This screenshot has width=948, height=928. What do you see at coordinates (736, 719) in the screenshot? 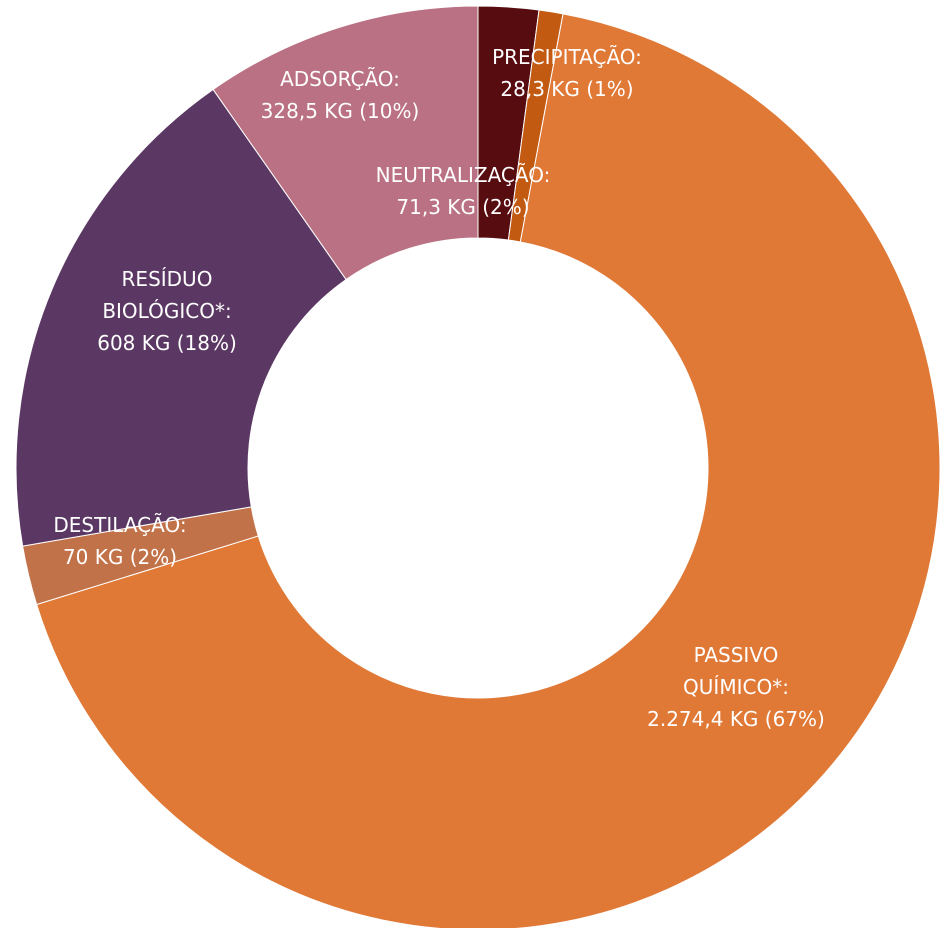
I see `slice-label-line: 2.274,4 KG (67%)` at bounding box center [736, 719].